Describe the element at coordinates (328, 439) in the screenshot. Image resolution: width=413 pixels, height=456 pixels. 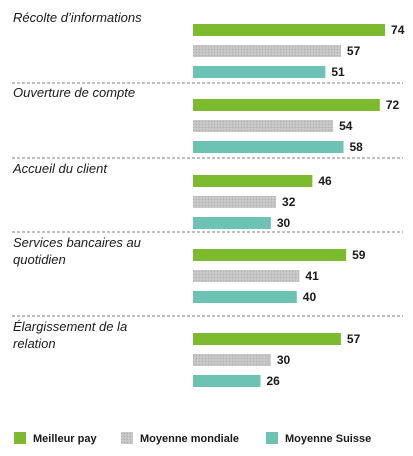
I see `legend-label: Moyenne Suisse` at that location.